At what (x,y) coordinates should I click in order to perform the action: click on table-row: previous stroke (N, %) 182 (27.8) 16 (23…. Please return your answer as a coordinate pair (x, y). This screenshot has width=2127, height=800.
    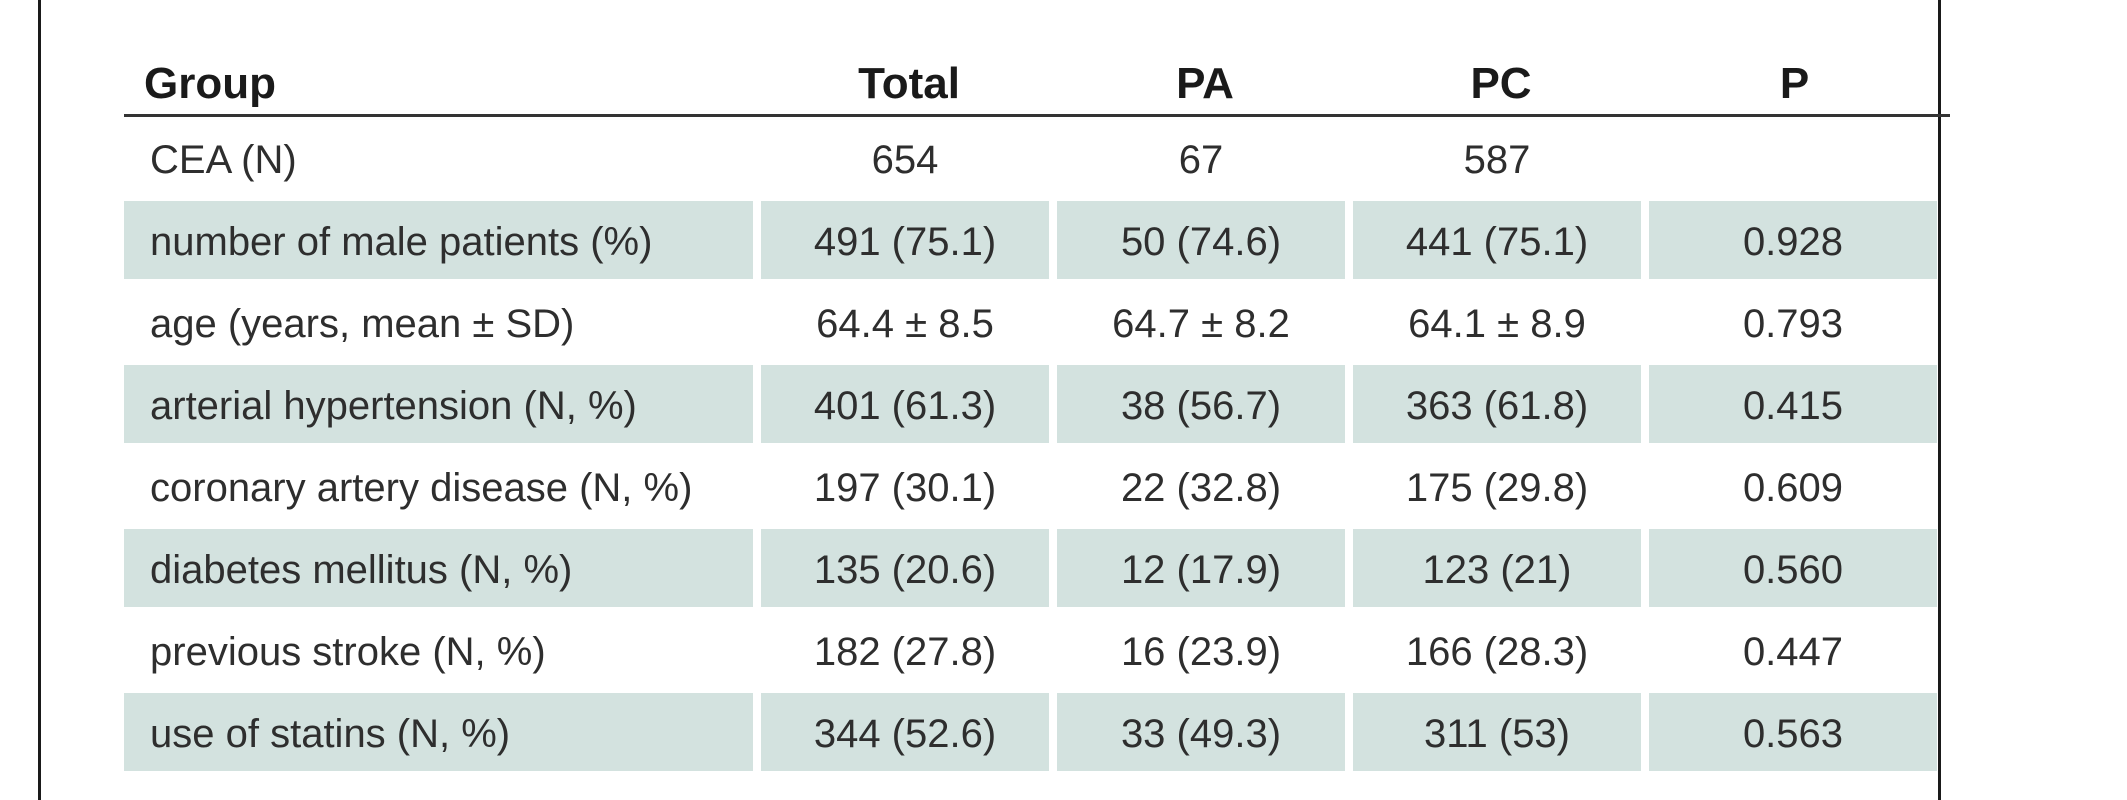
    Looking at the image, I should click on (1037, 650).